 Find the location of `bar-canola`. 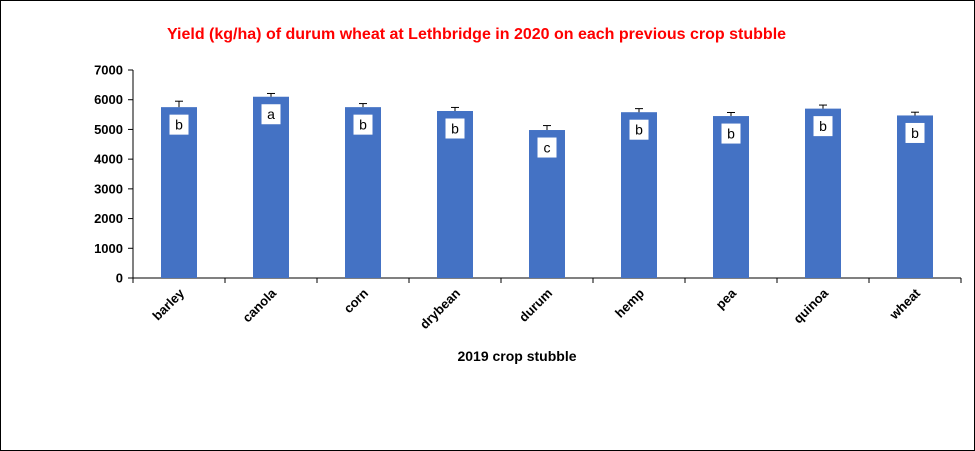

bar-canola is located at coordinates (271, 187).